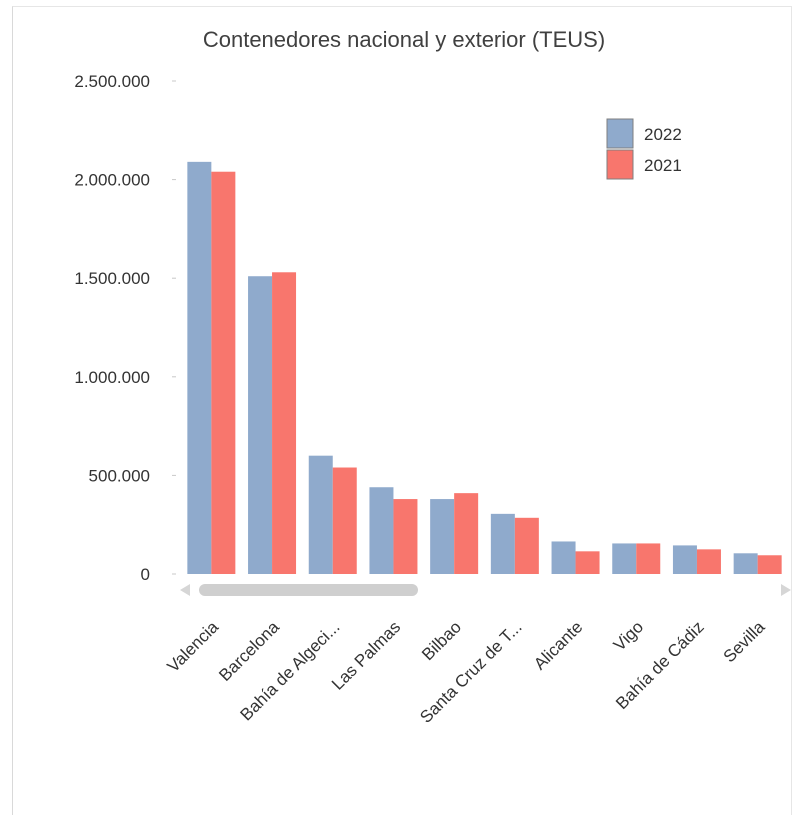 The width and height of the screenshot is (795, 816). Describe the element at coordinates (441, 640) in the screenshot. I see `x-category-label: Bilbao` at that location.